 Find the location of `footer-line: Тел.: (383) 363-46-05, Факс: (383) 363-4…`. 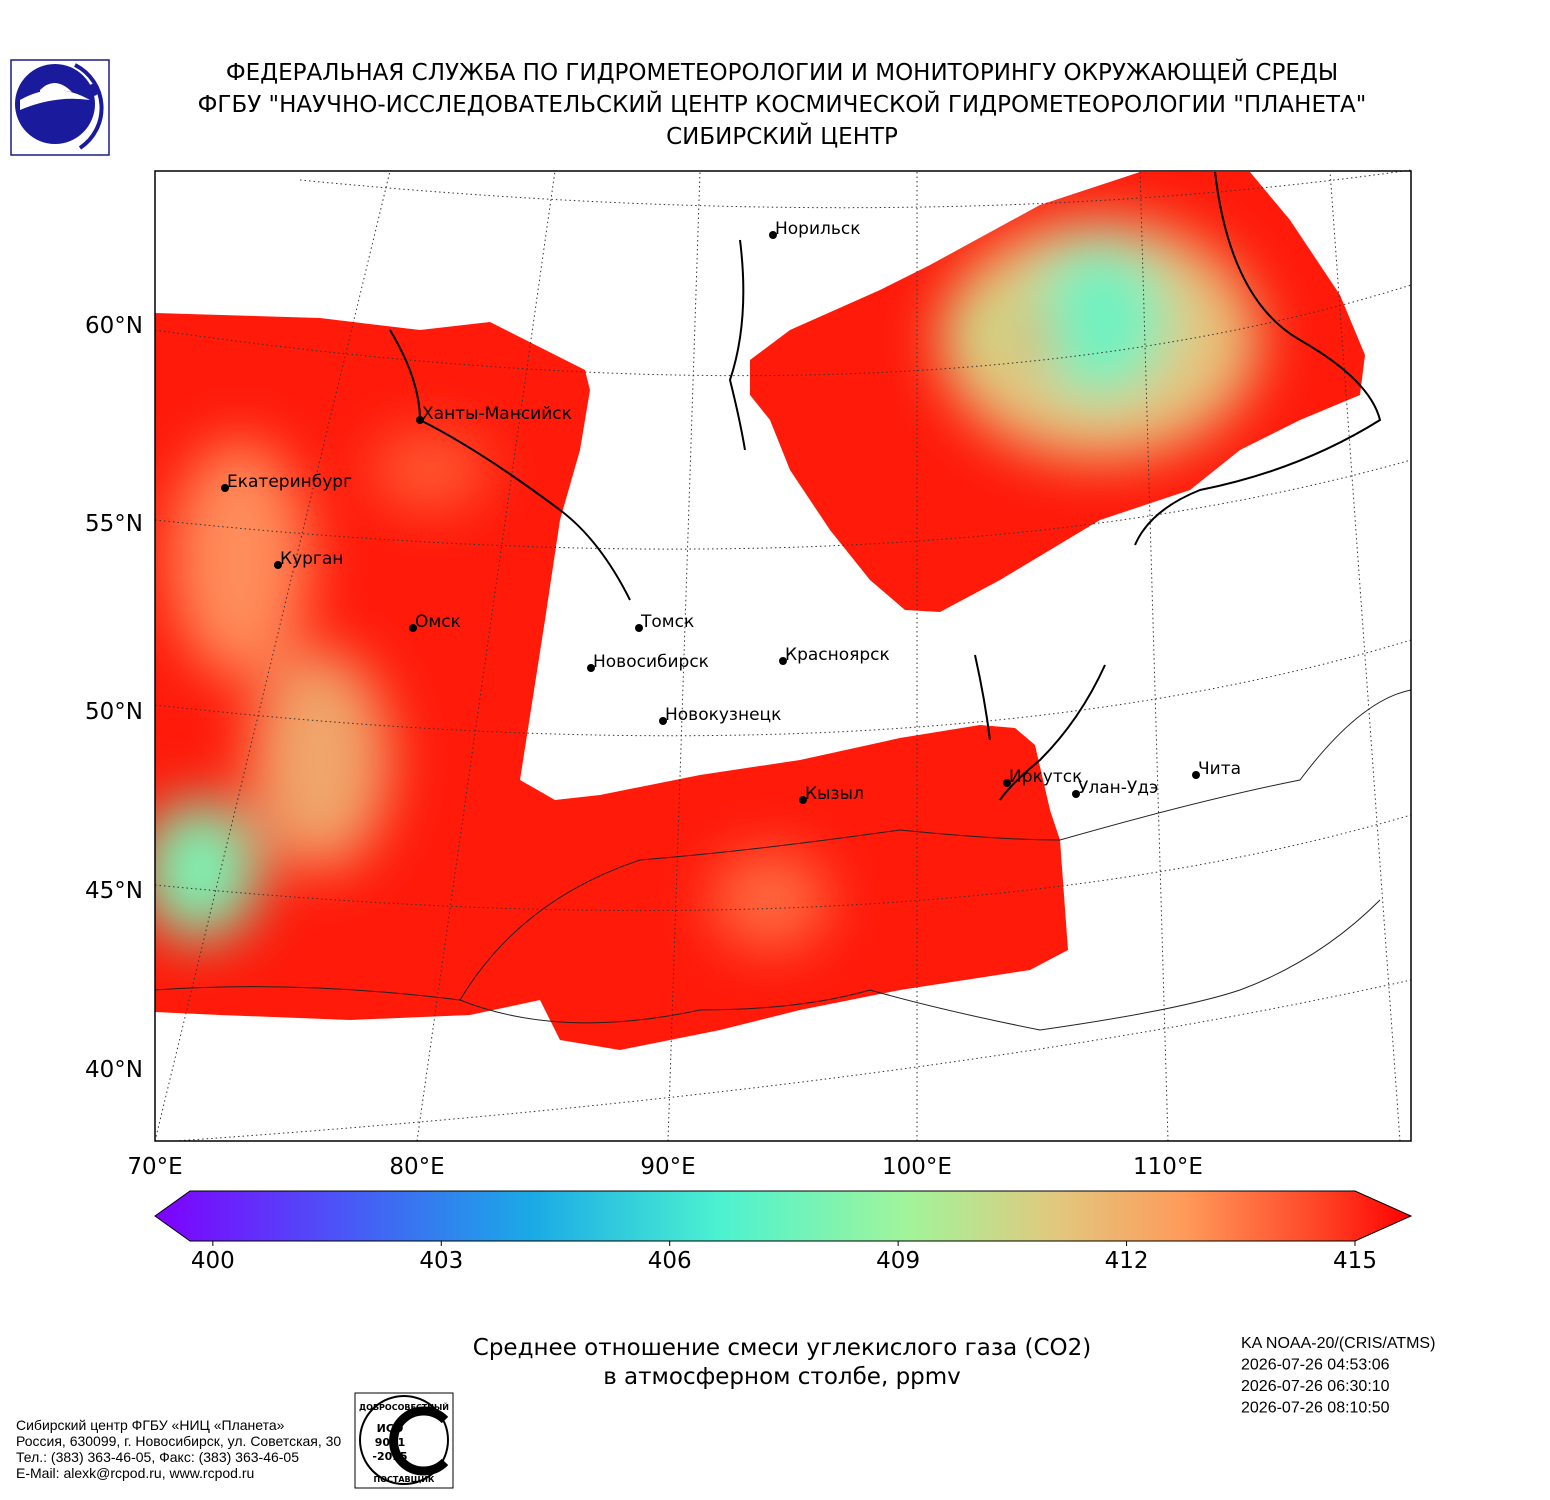

footer-line: Тел.: (383) 363-46-05, Факс: (383) 363-4… is located at coordinates (157, 1457).